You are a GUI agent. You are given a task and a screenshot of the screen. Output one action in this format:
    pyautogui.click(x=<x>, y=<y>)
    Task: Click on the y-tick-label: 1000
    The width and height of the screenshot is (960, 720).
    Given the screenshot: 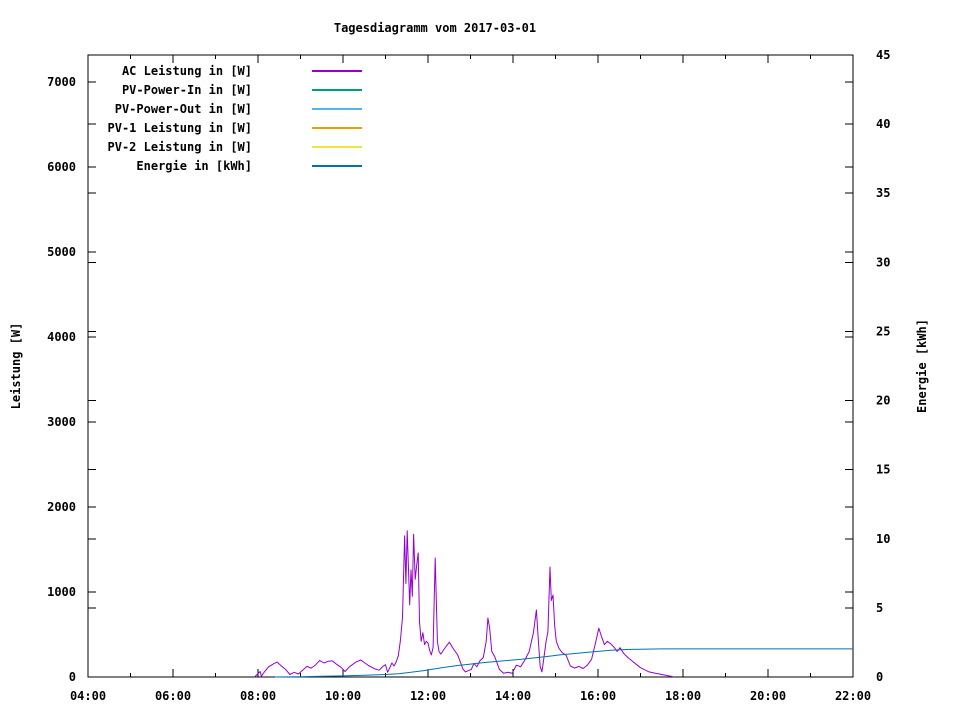 What is the action you would take?
    pyautogui.click(x=61, y=592)
    